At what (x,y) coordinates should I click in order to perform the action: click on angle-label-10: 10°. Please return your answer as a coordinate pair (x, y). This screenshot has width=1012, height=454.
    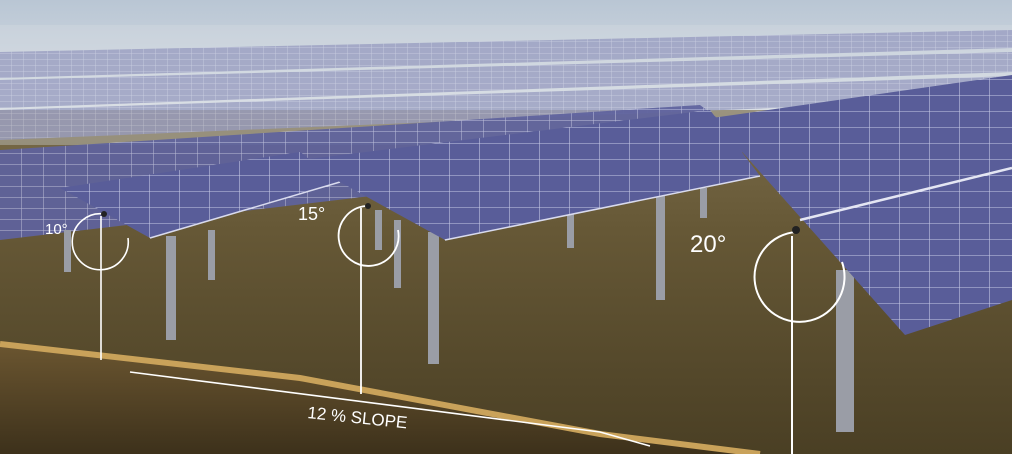
    Looking at the image, I should click on (56, 229).